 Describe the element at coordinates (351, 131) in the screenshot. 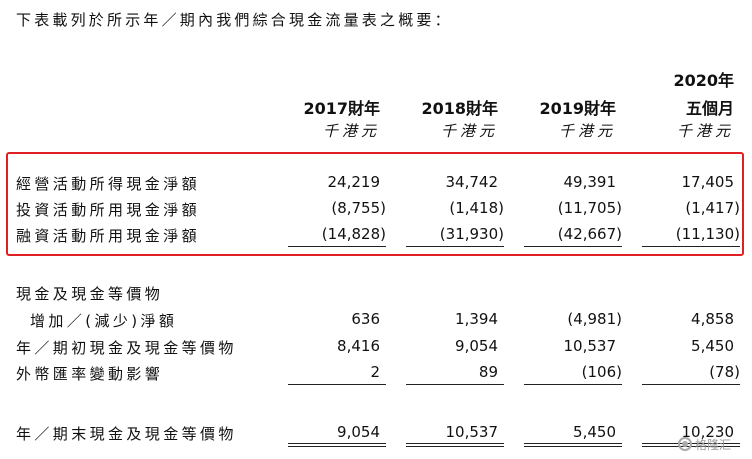

I see `unit-2017: 千港元` at that location.